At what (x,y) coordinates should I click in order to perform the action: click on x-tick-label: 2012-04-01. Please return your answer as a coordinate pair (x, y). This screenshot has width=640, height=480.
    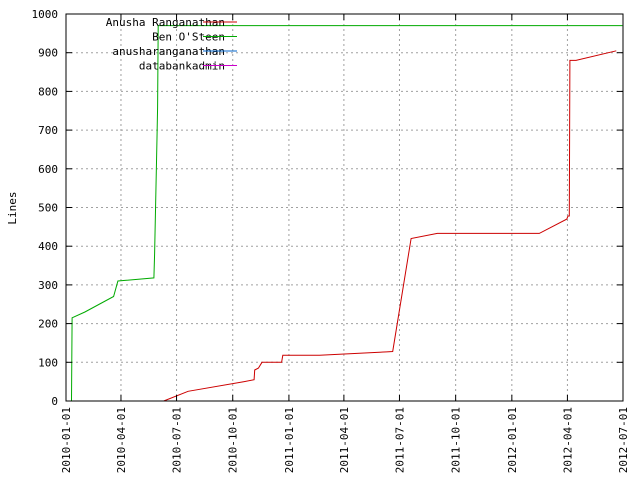
    Looking at the image, I should click on (567, 440).